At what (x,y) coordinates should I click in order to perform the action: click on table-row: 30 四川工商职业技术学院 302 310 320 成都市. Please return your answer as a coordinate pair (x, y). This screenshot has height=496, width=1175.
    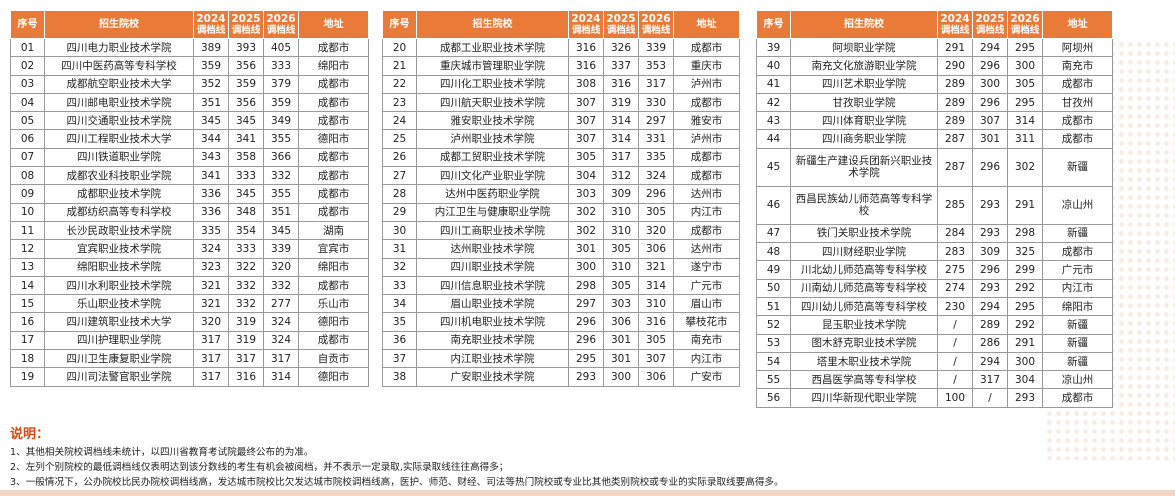
    Looking at the image, I should click on (561, 230).